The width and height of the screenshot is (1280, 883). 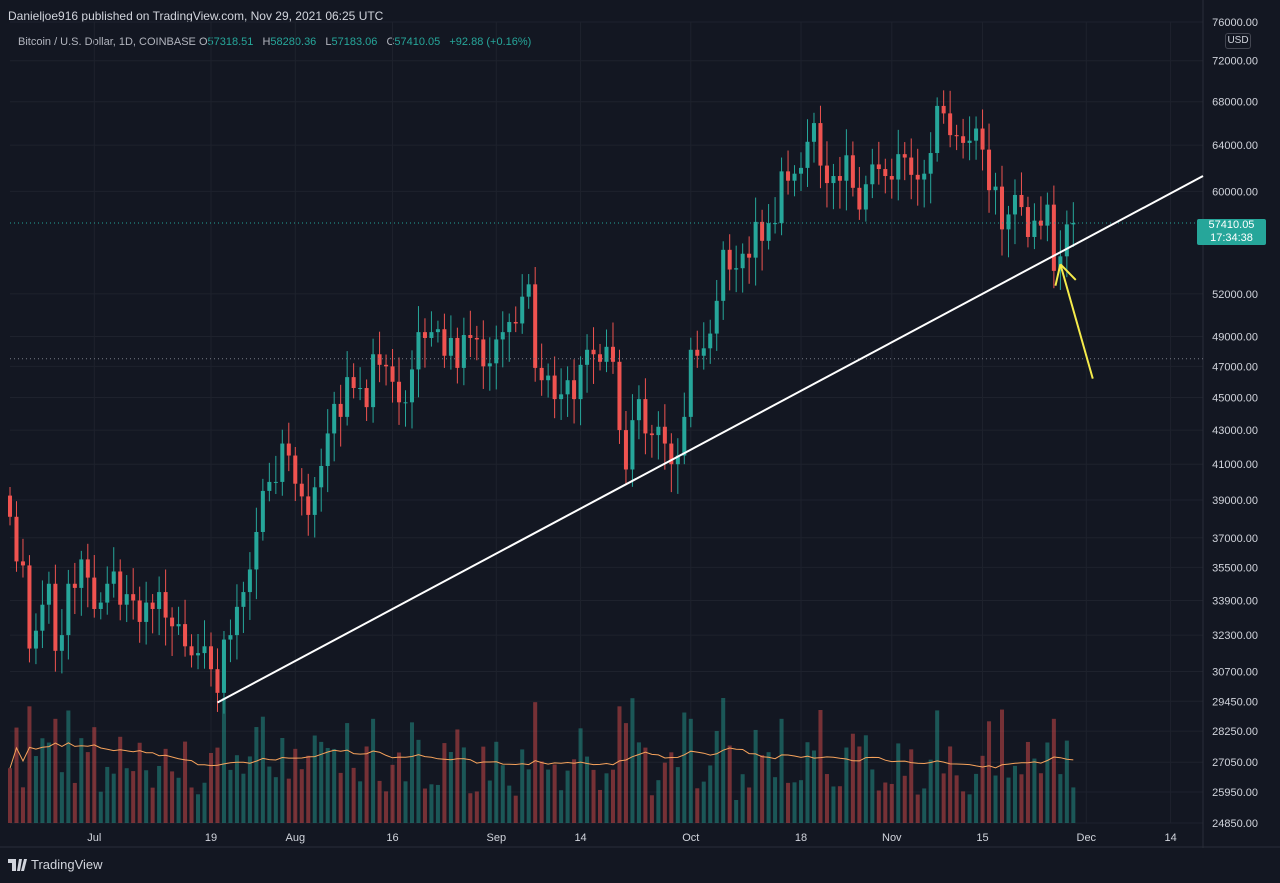 What do you see at coordinates (295, 838) in the screenshot?
I see `x-tick-label: Aug` at bounding box center [295, 838].